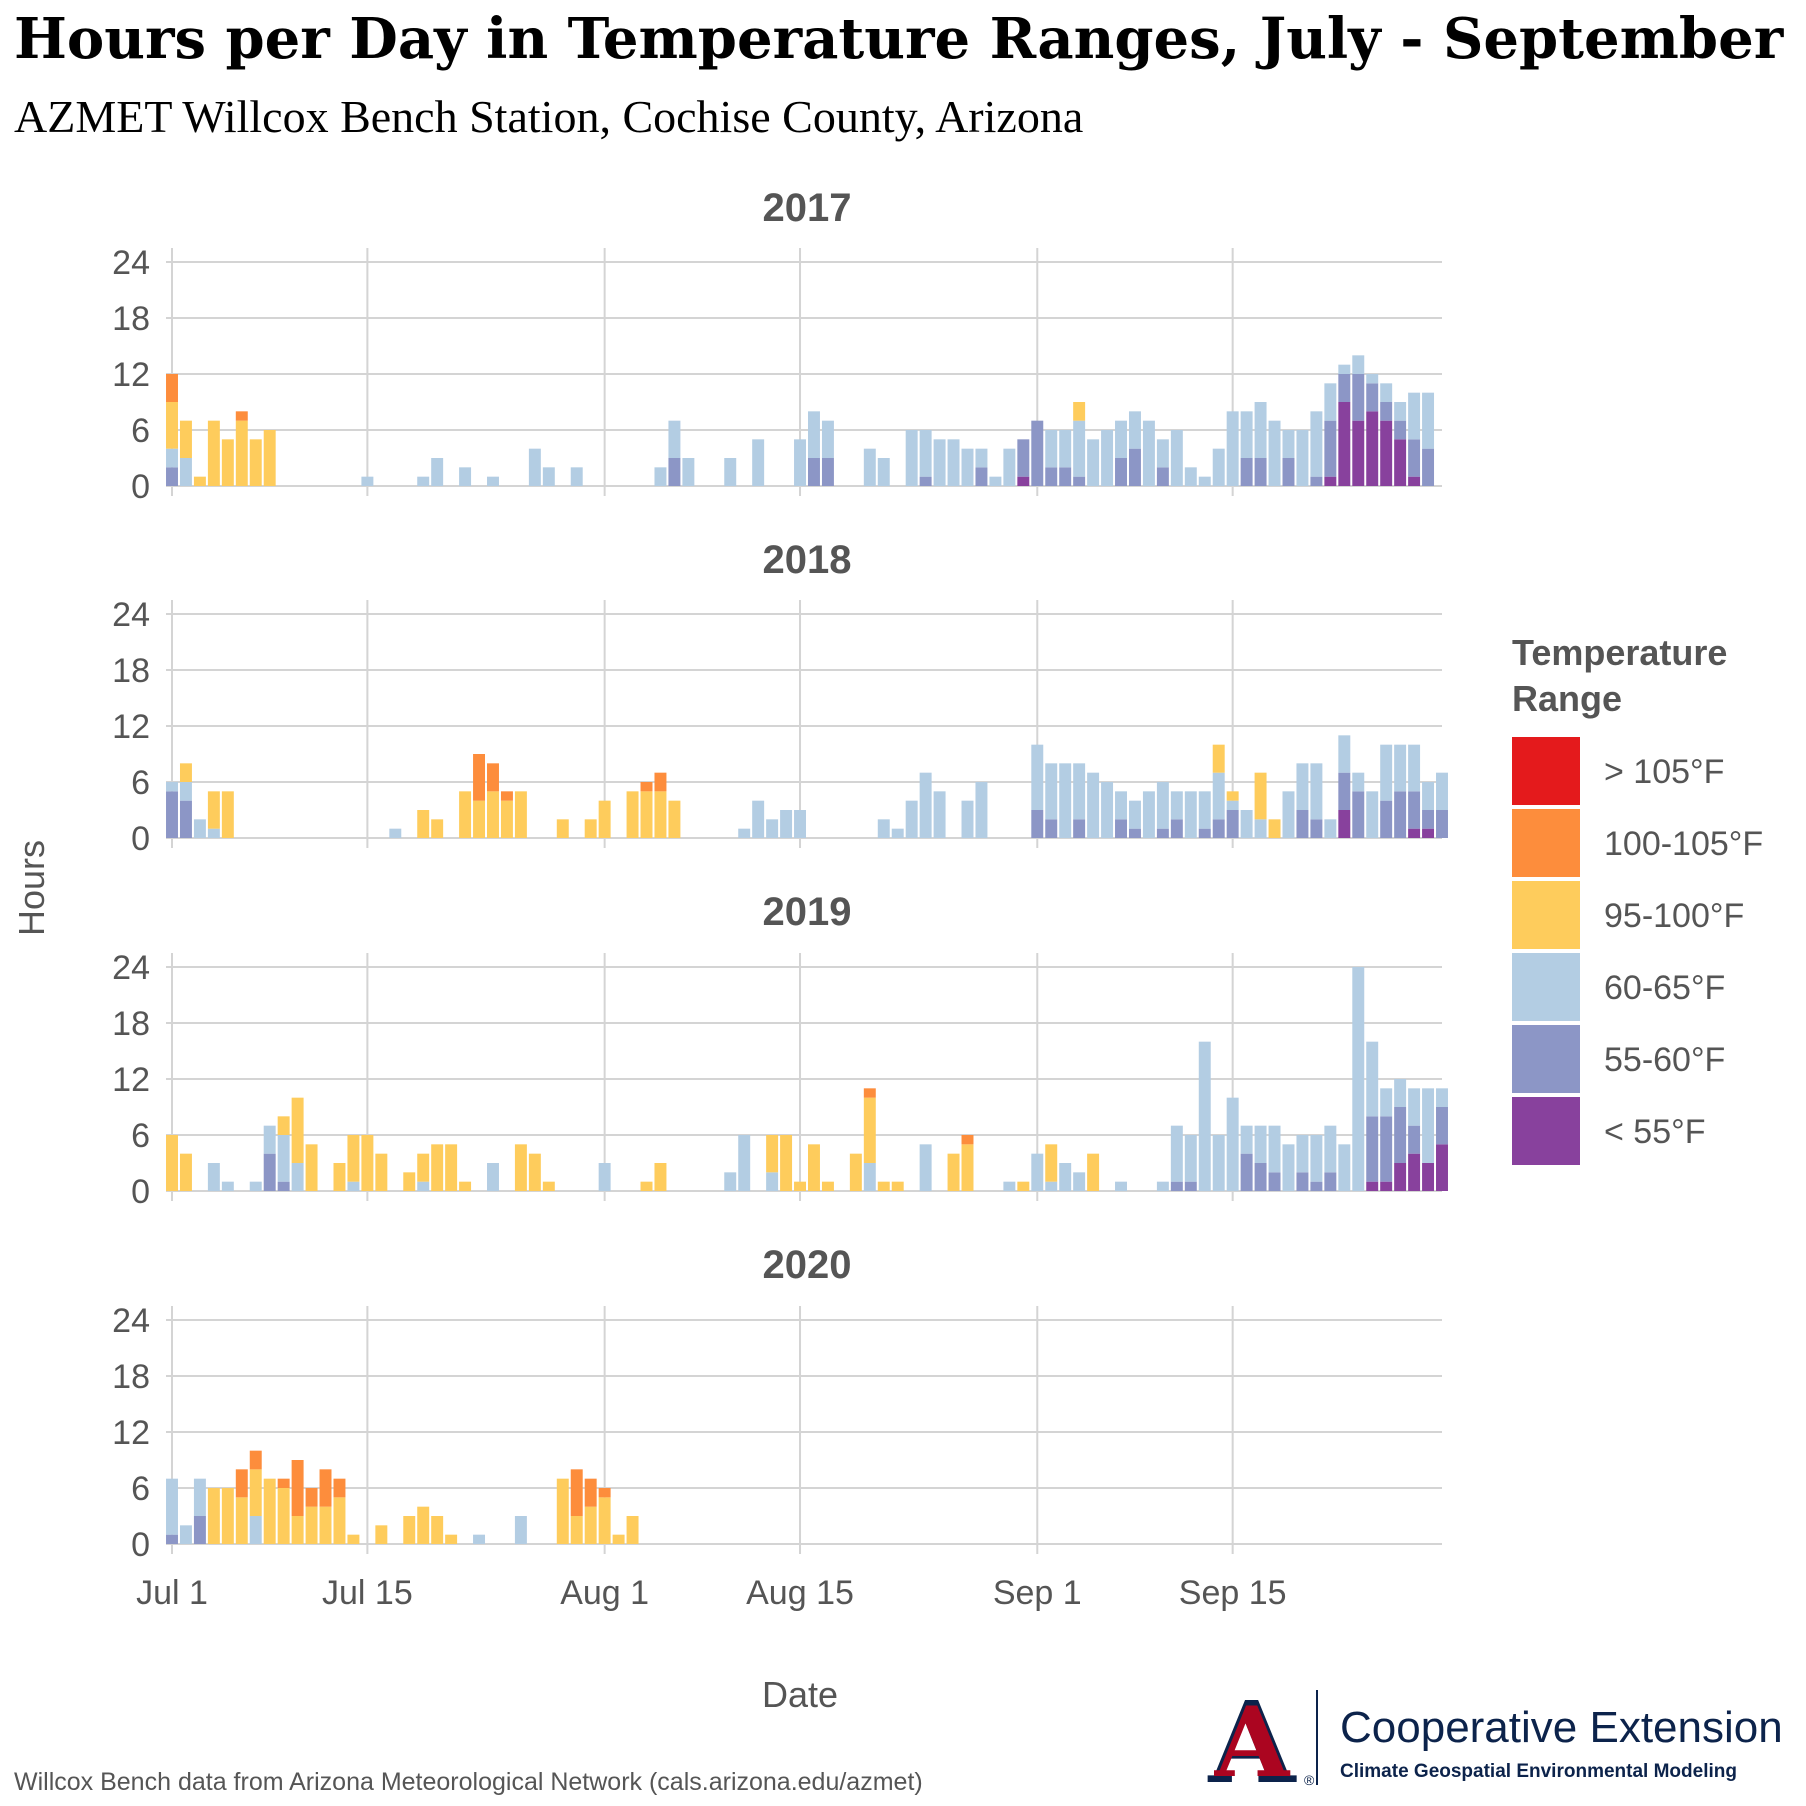 Image resolution: width=1806 pixels, height=1806 pixels. I want to click on x-tick-label: Sep 15, so click(1233, 1593).